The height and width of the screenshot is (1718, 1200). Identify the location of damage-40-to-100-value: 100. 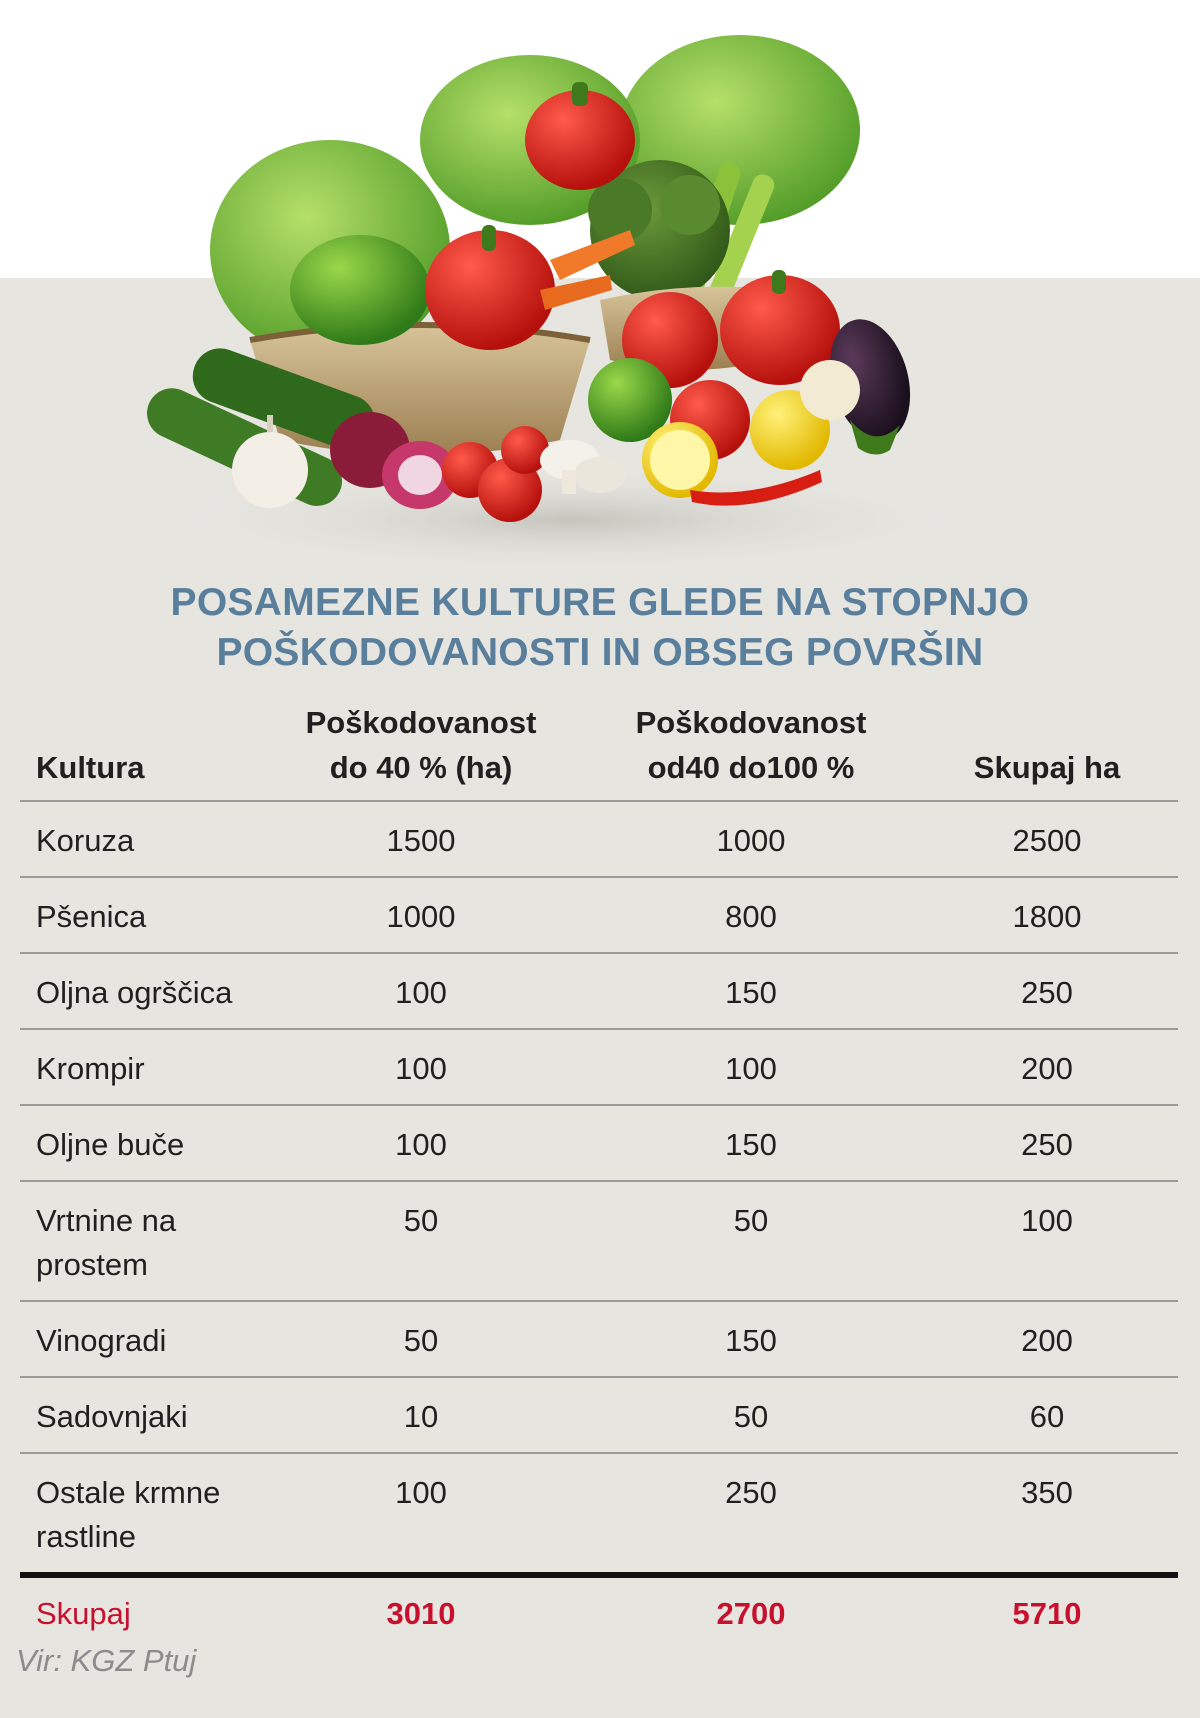
(751, 1067).